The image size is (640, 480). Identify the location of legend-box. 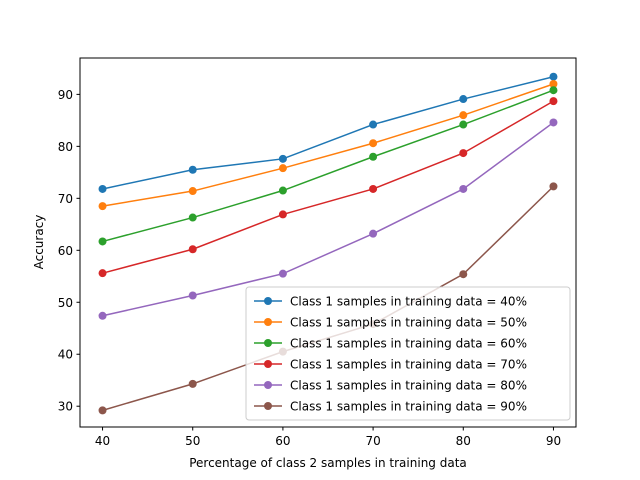
(408, 353).